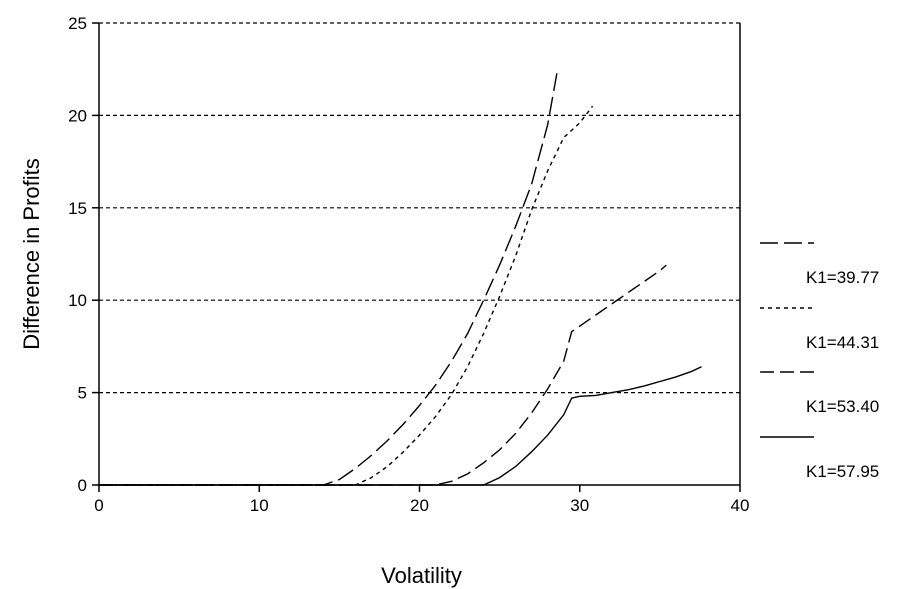  I want to click on x-axis-label: Volatility, so click(421, 575).